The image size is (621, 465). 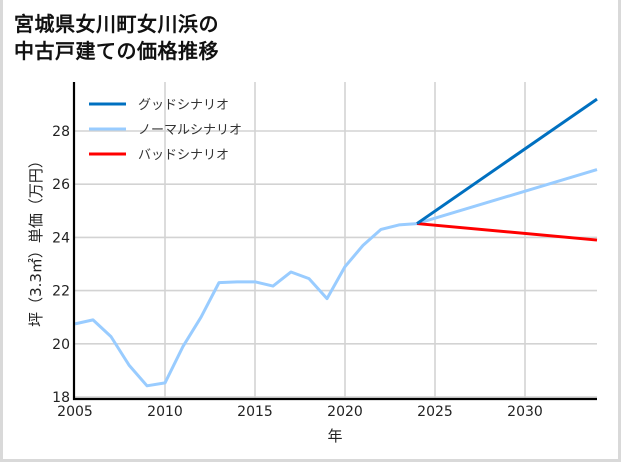 What do you see at coordinates (116, 38) in the screenshot?
I see `chart-title: 宮城県女川町女川浜の 中古戸建ての価格推移` at bounding box center [116, 38].